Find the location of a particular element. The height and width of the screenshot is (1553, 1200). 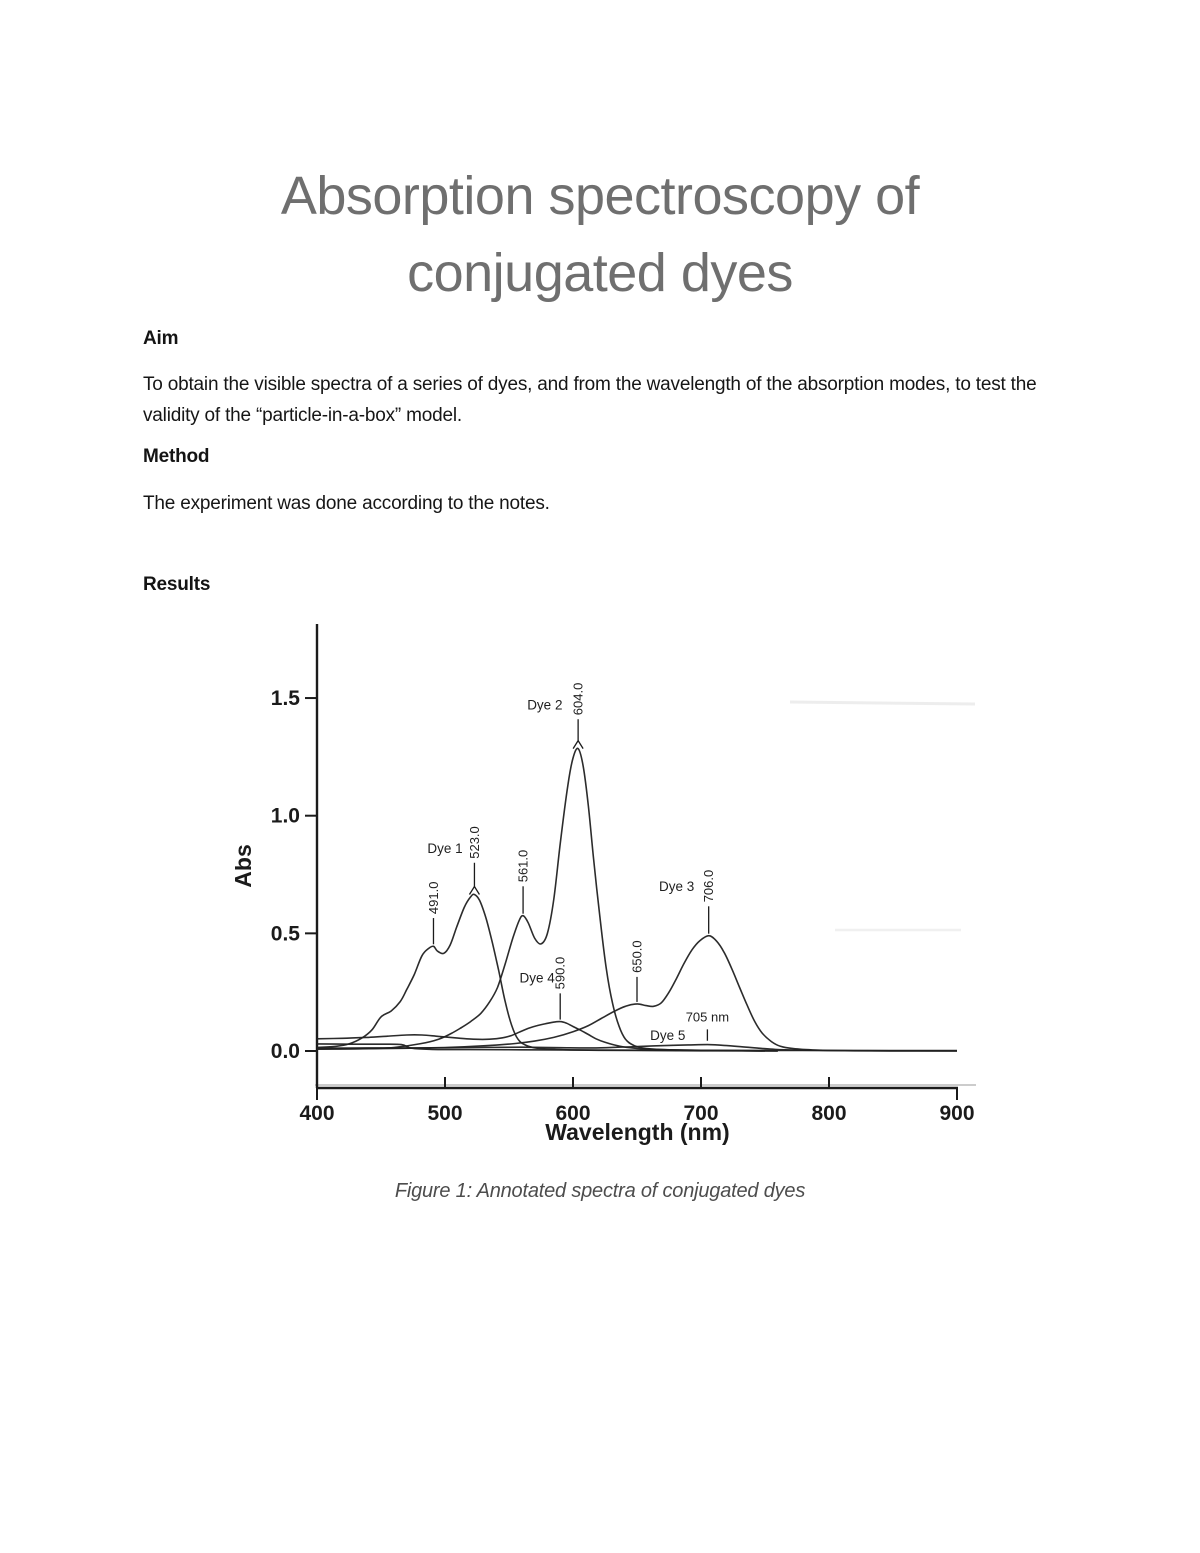

curve-name-label-dye-3: Dye 3 is located at coordinates (676, 886).